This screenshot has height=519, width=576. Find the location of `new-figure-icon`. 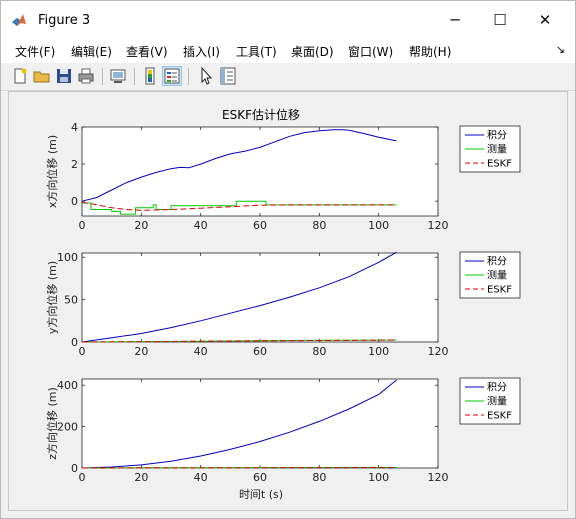

new-figure-icon is located at coordinates (20, 76).